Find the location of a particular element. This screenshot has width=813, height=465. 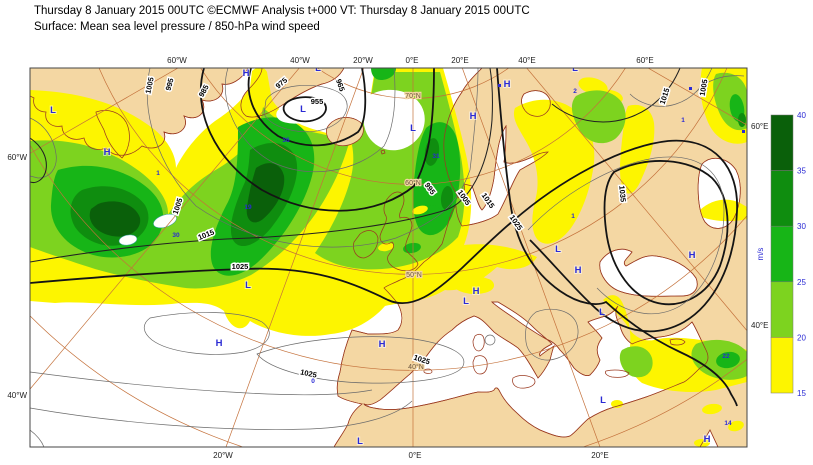

wind-max-value: 0 is located at coordinates (313, 381).